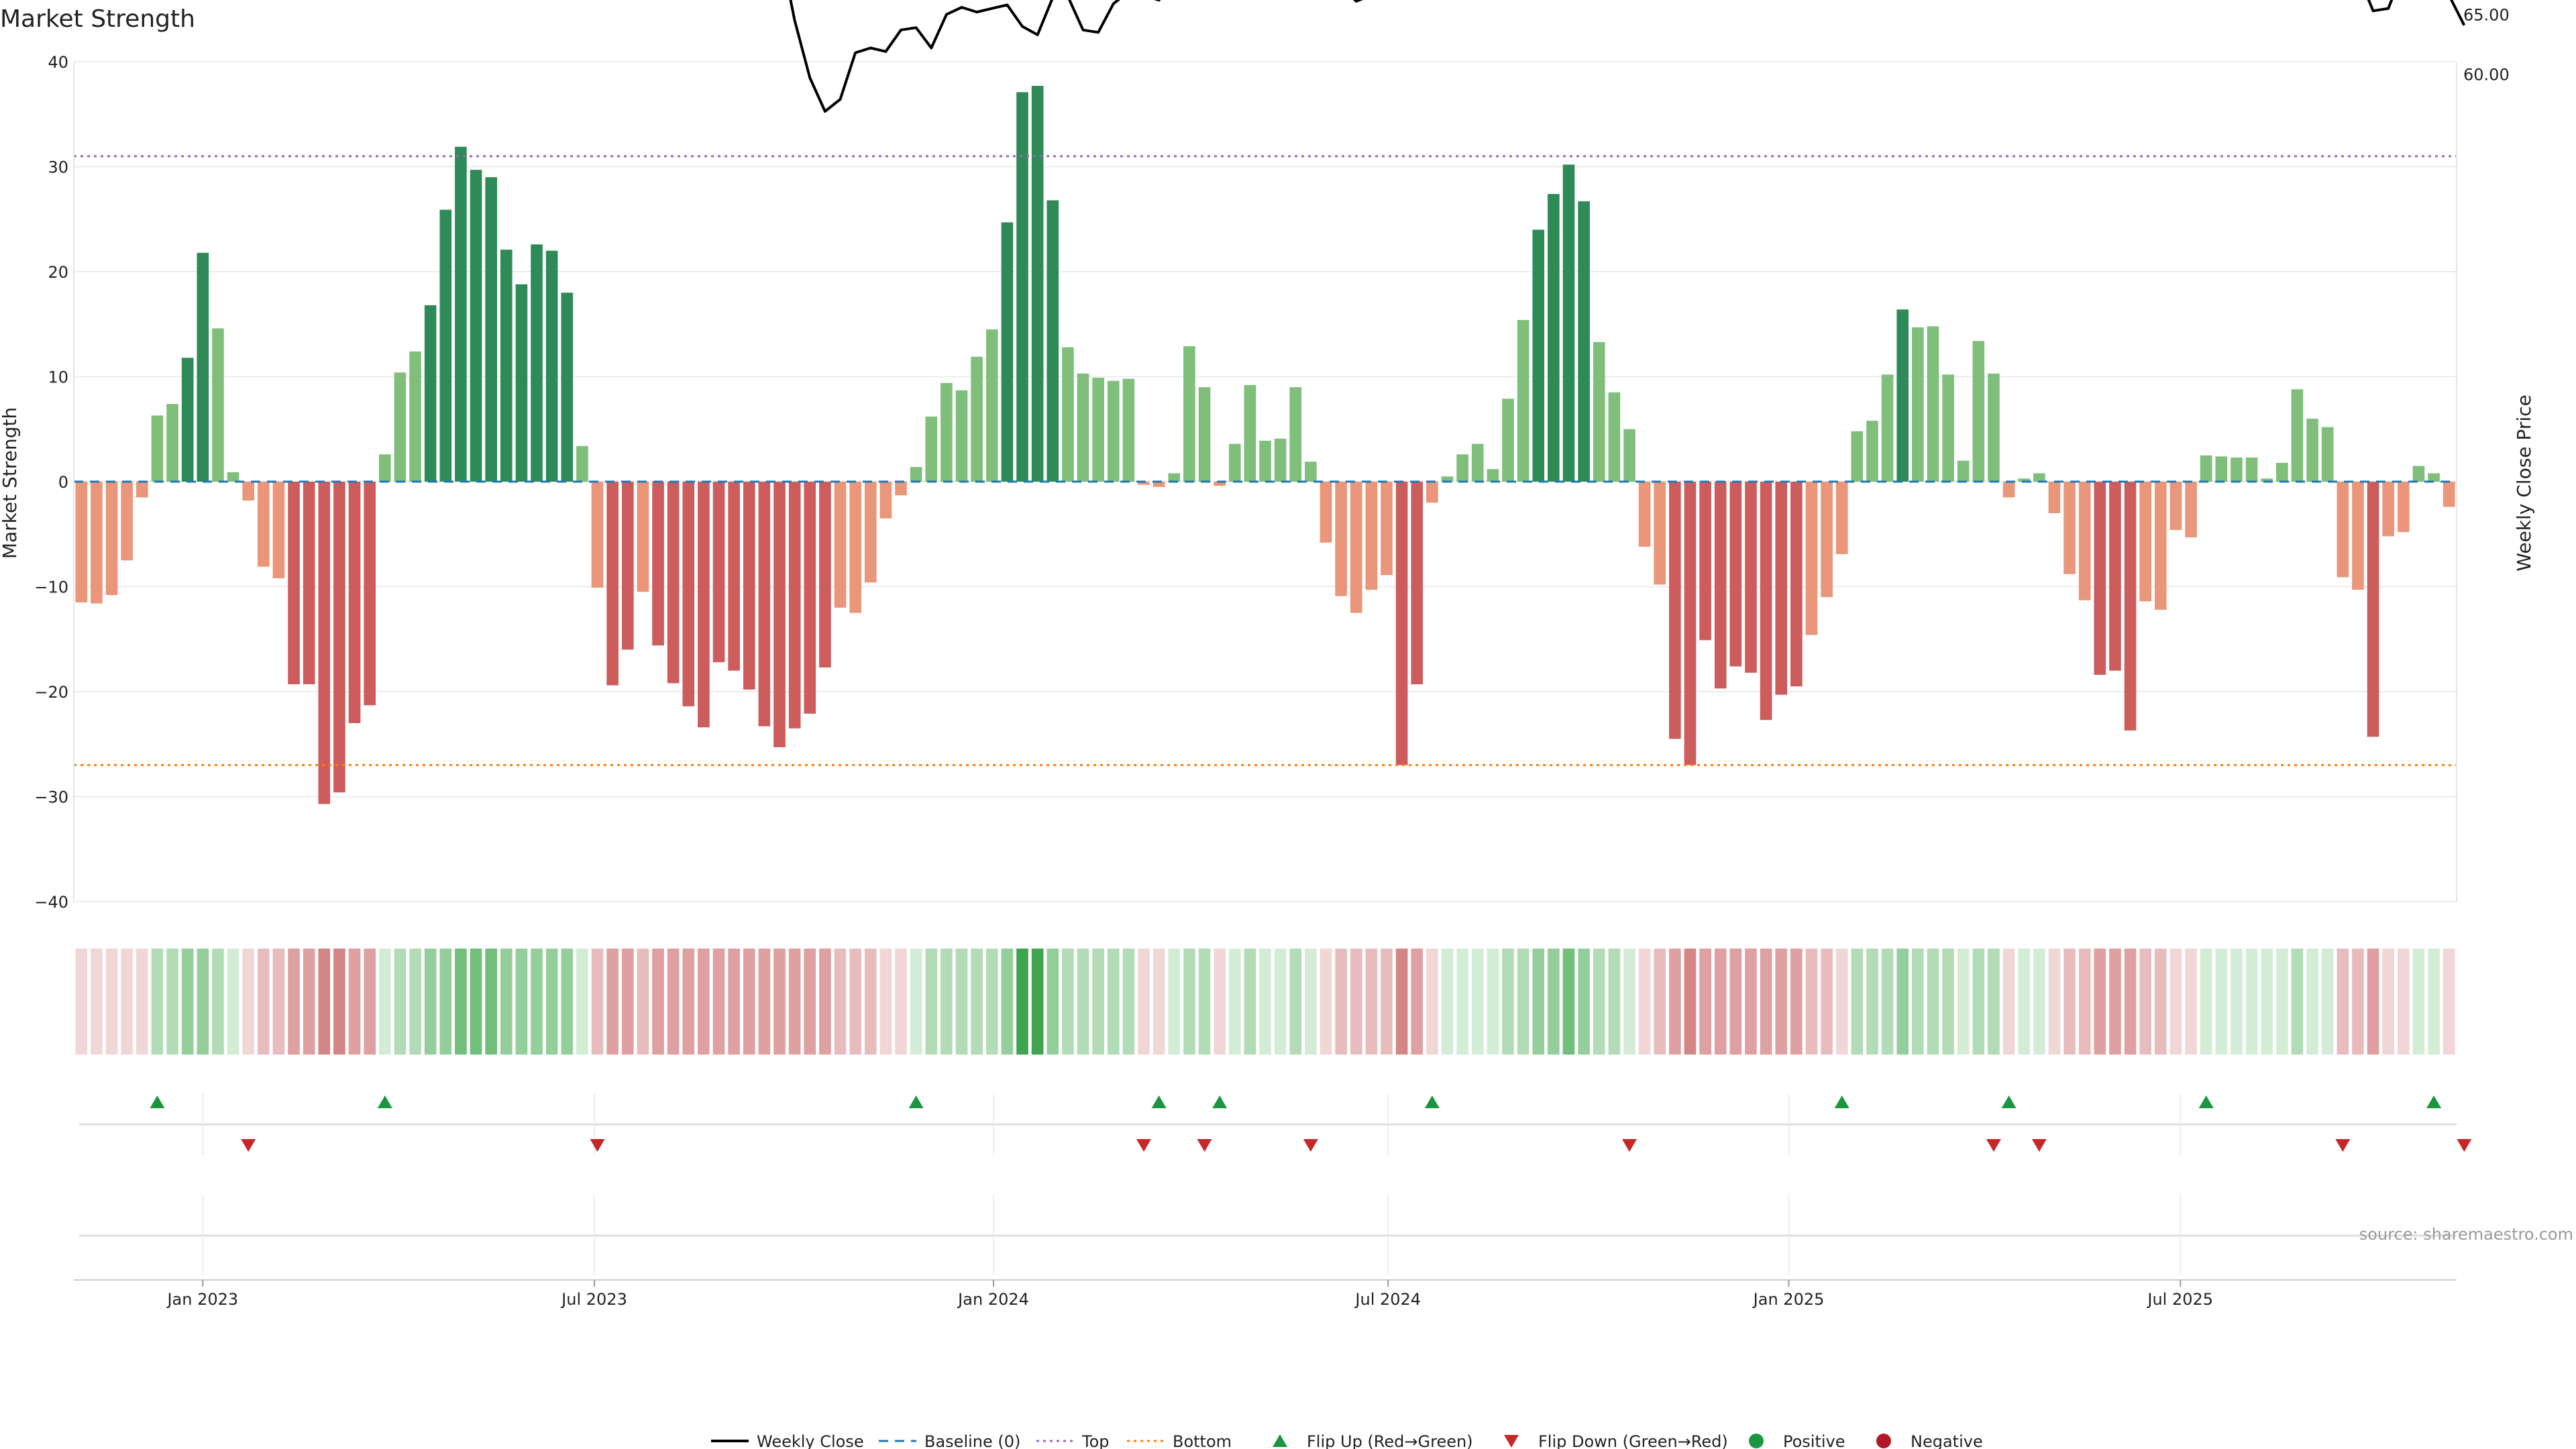 The height and width of the screenshot is (1449, 2576). I want to click on left-axis-title: Market Strength, so click(10, 483).